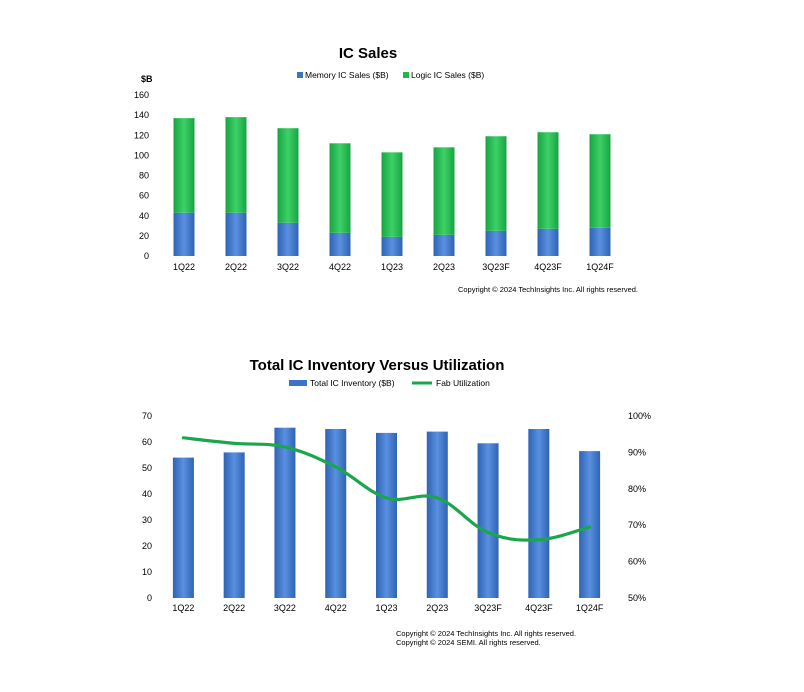  Describe the element at coordinates (141, 135) in the screenshot. I see `chart1-y-tick: 120` at that location.